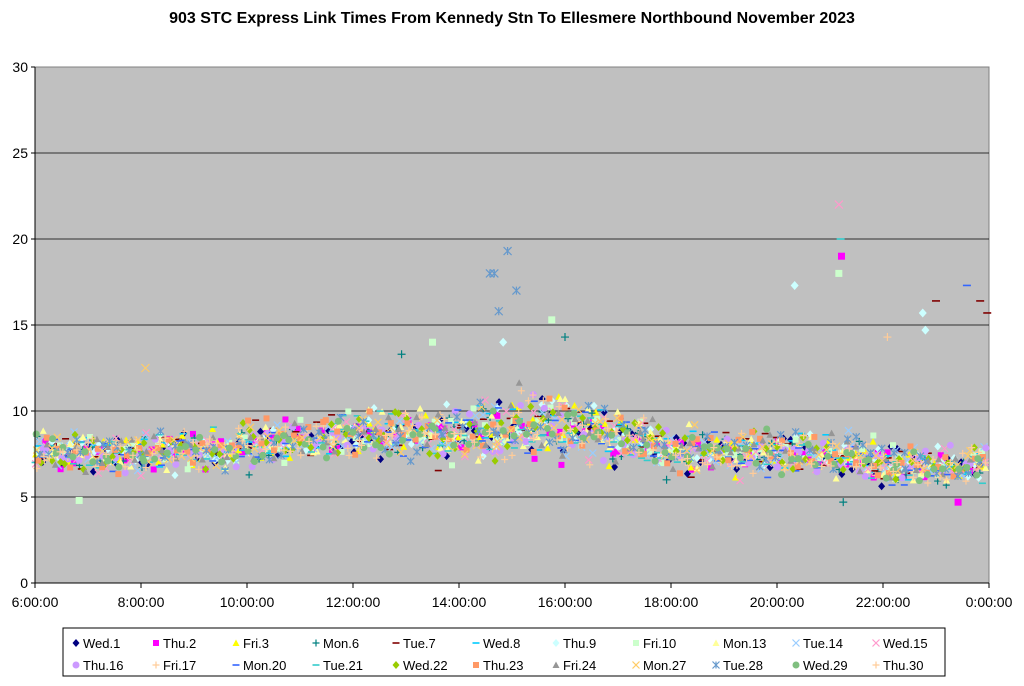 Image resolution: width=1024 pixels, height=686 pixels. I want to click on y-tick-label: 5, so click(24, 497).